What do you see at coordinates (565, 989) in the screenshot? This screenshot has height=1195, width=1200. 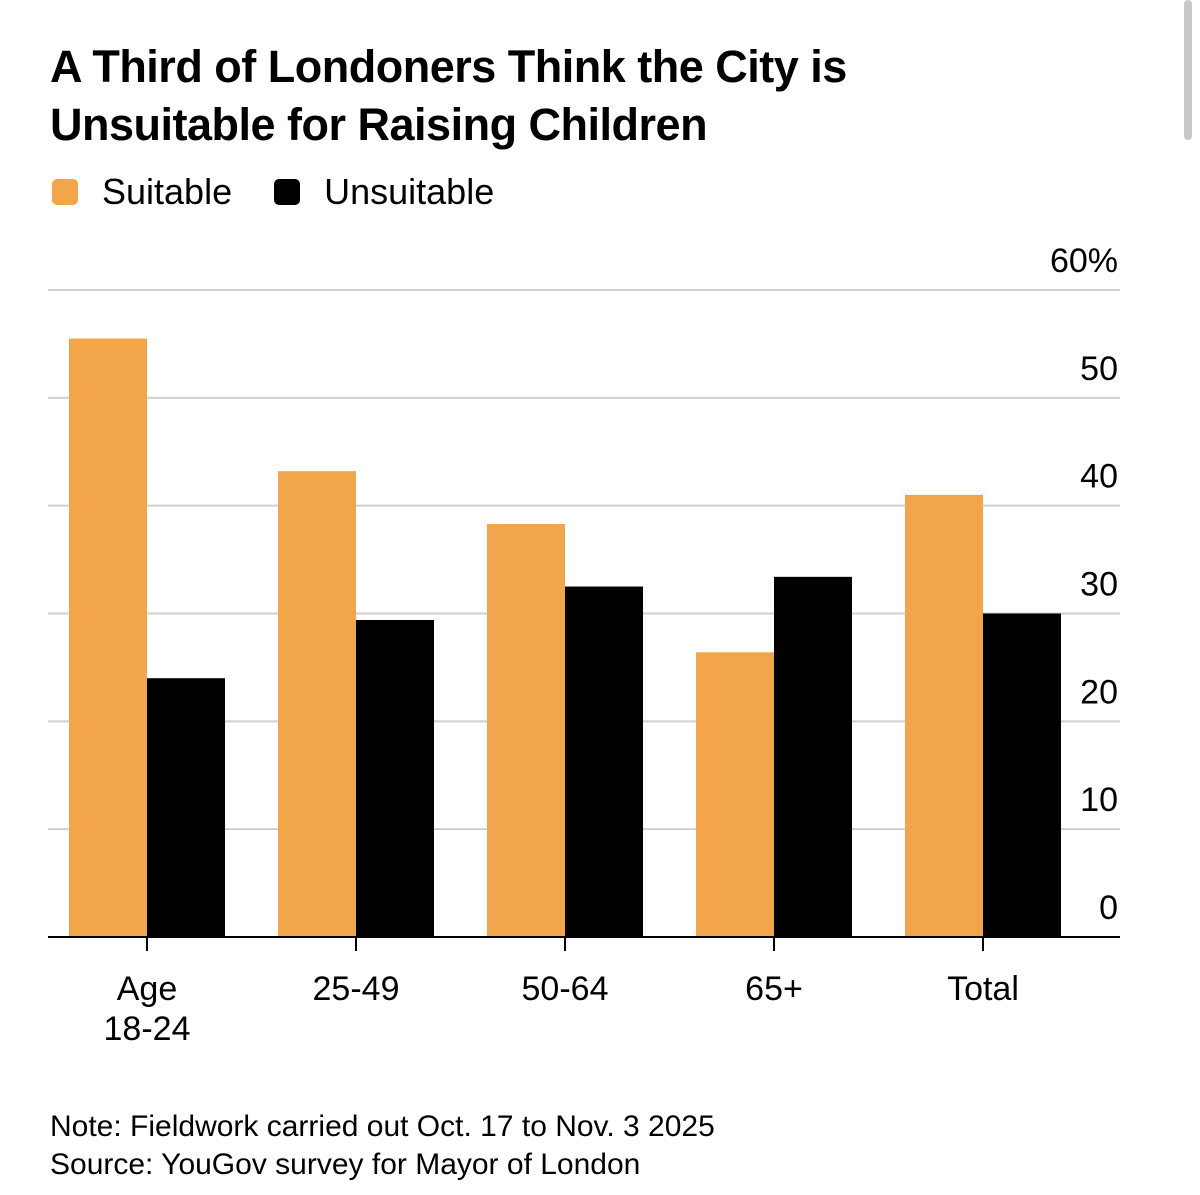 I see `category-label-2-0: 50-64` at bounding box center [565, 989].